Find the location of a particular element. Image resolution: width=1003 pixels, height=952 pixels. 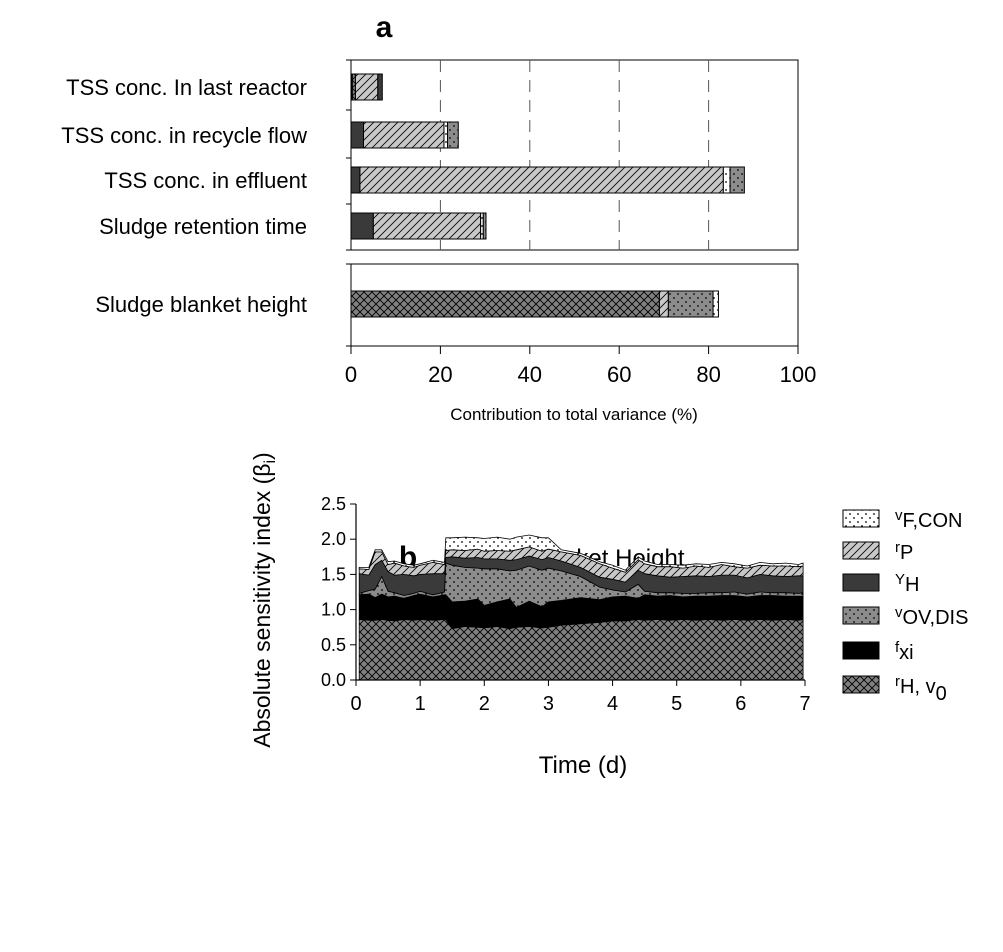

legend-label: rH, v0 is located at coordinates (921, 689).